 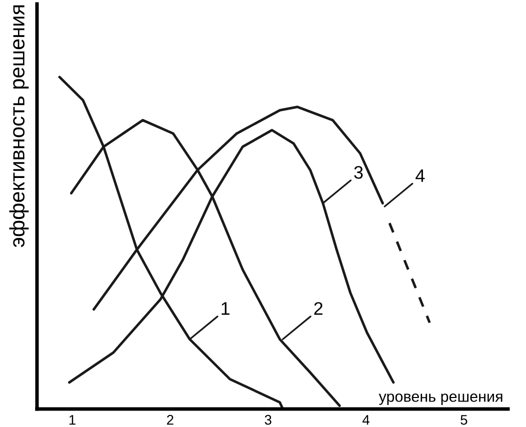 What do you see at coordinates (170, 419) in the screenshot?
I see `x-tick-label: 2` at bounding box center [170, 419].